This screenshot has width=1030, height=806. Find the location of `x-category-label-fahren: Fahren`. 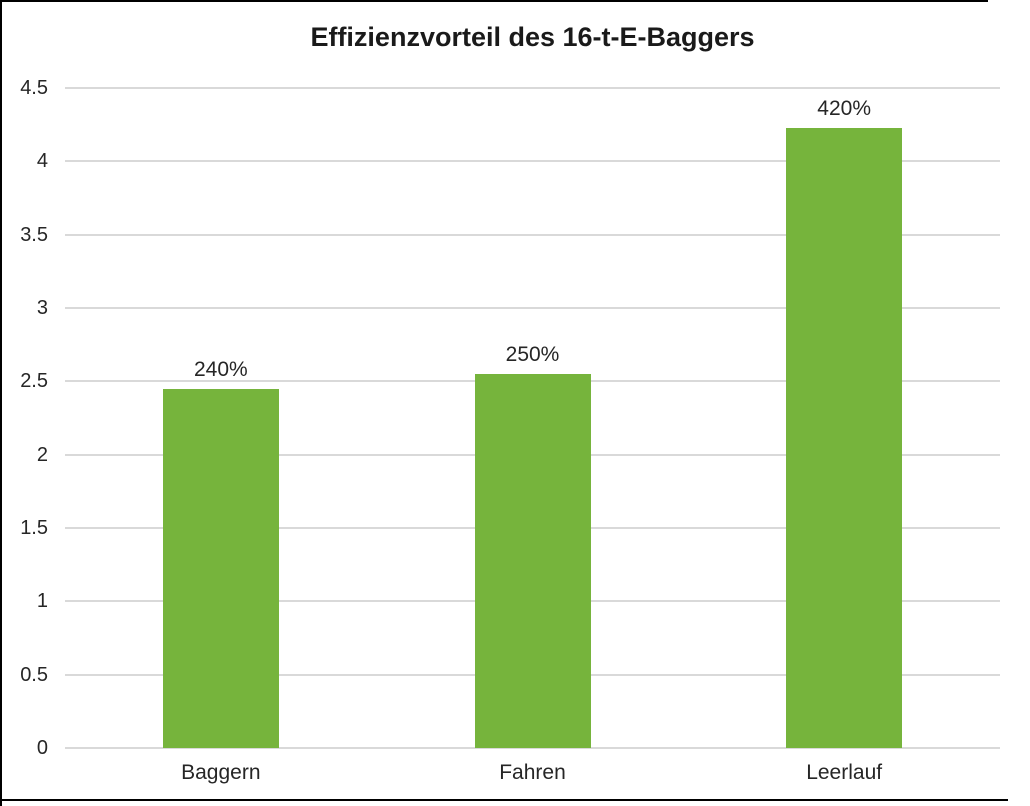

x-category-label-fahren: Fahren is located at coordinates (532, 772).